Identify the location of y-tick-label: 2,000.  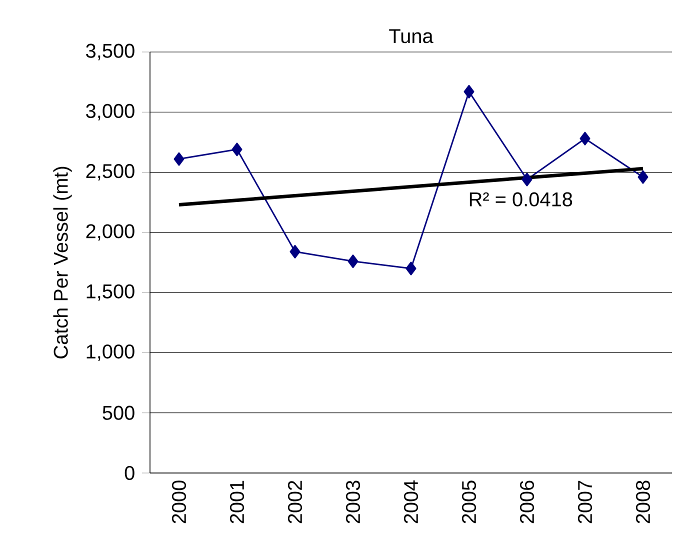
(110, 232).